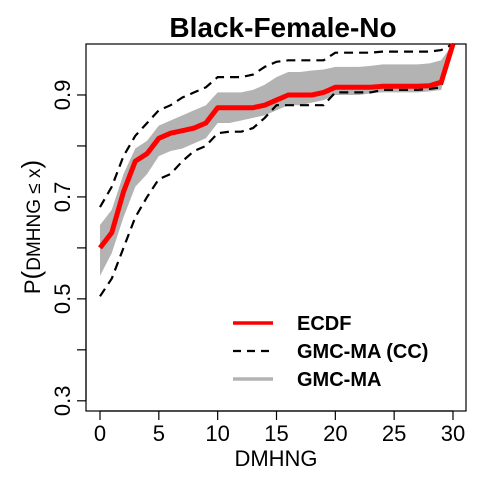  Describe the element at coordinates (31, 274) in the screenshot. I see `y-axis-label-open-paren: (` at that location.